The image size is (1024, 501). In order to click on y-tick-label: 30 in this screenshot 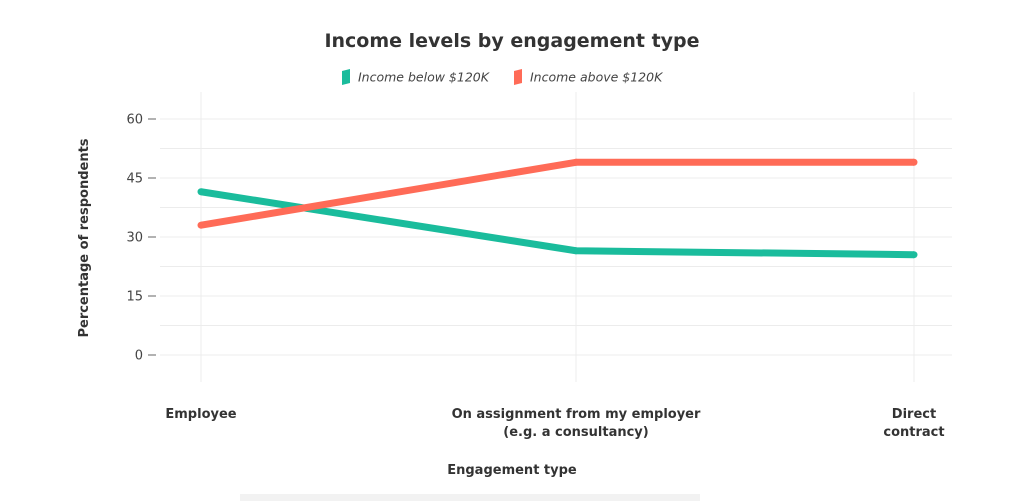, I will do `click(134, 238)`.